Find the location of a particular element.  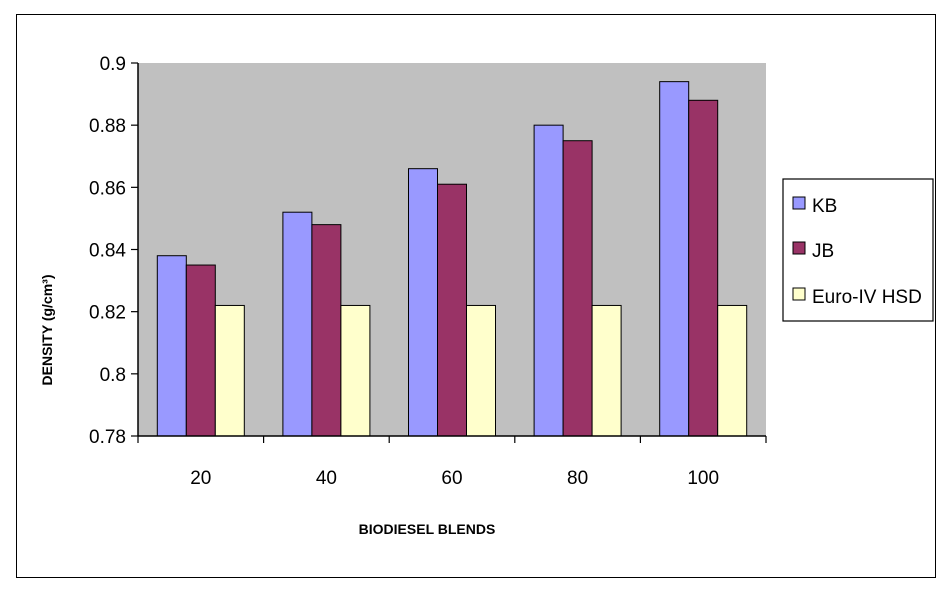

legend-box is located at coordinates (858, 250).